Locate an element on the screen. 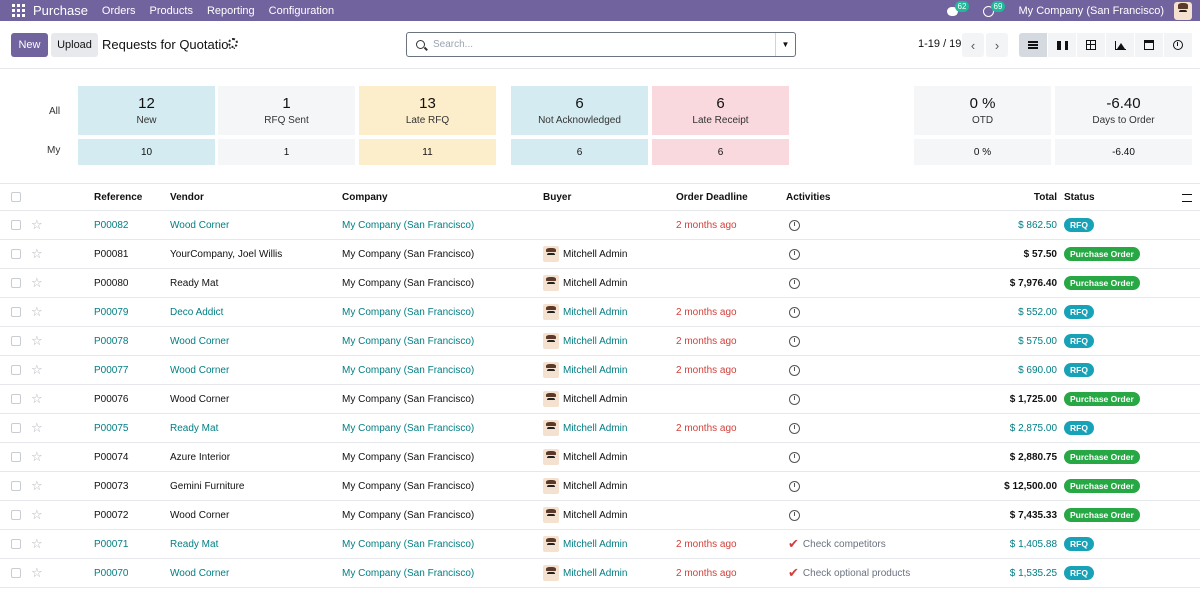  messages-button: 62 is located at coordinates (958, 8).